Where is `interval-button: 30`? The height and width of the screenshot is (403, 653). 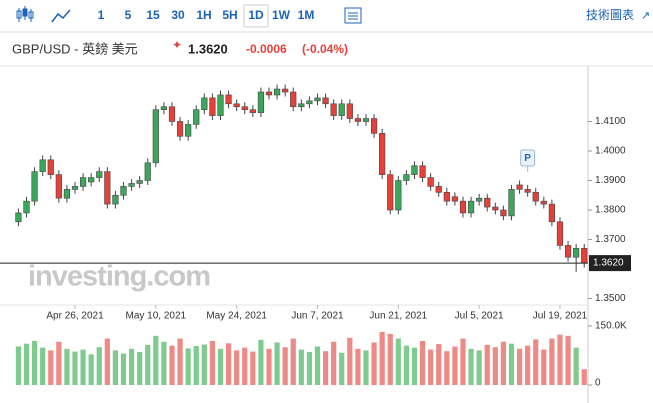 interval-button: 30 is located at coordinates (178, 15).